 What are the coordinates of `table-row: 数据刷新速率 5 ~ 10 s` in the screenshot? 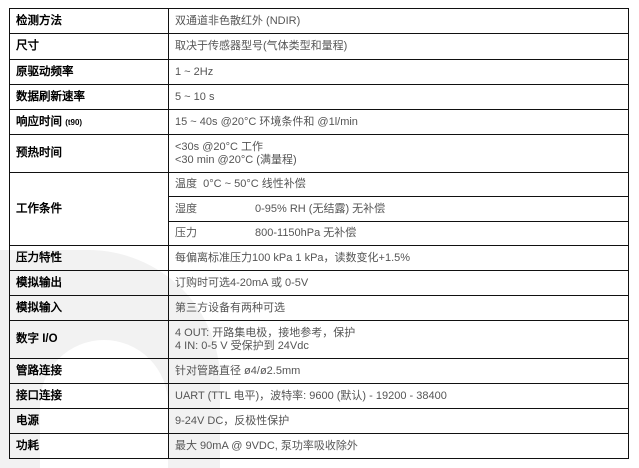 It's located at (319, 97).